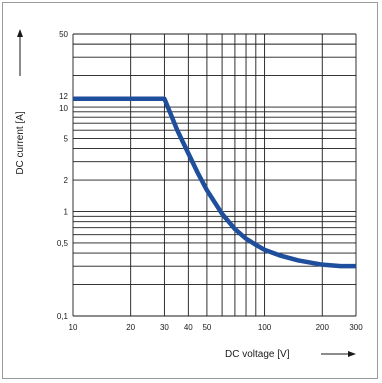  Describe the element at coordinates (20, 143) in the screenshot. I see `y-axis-label: DC current [A]` at that location.